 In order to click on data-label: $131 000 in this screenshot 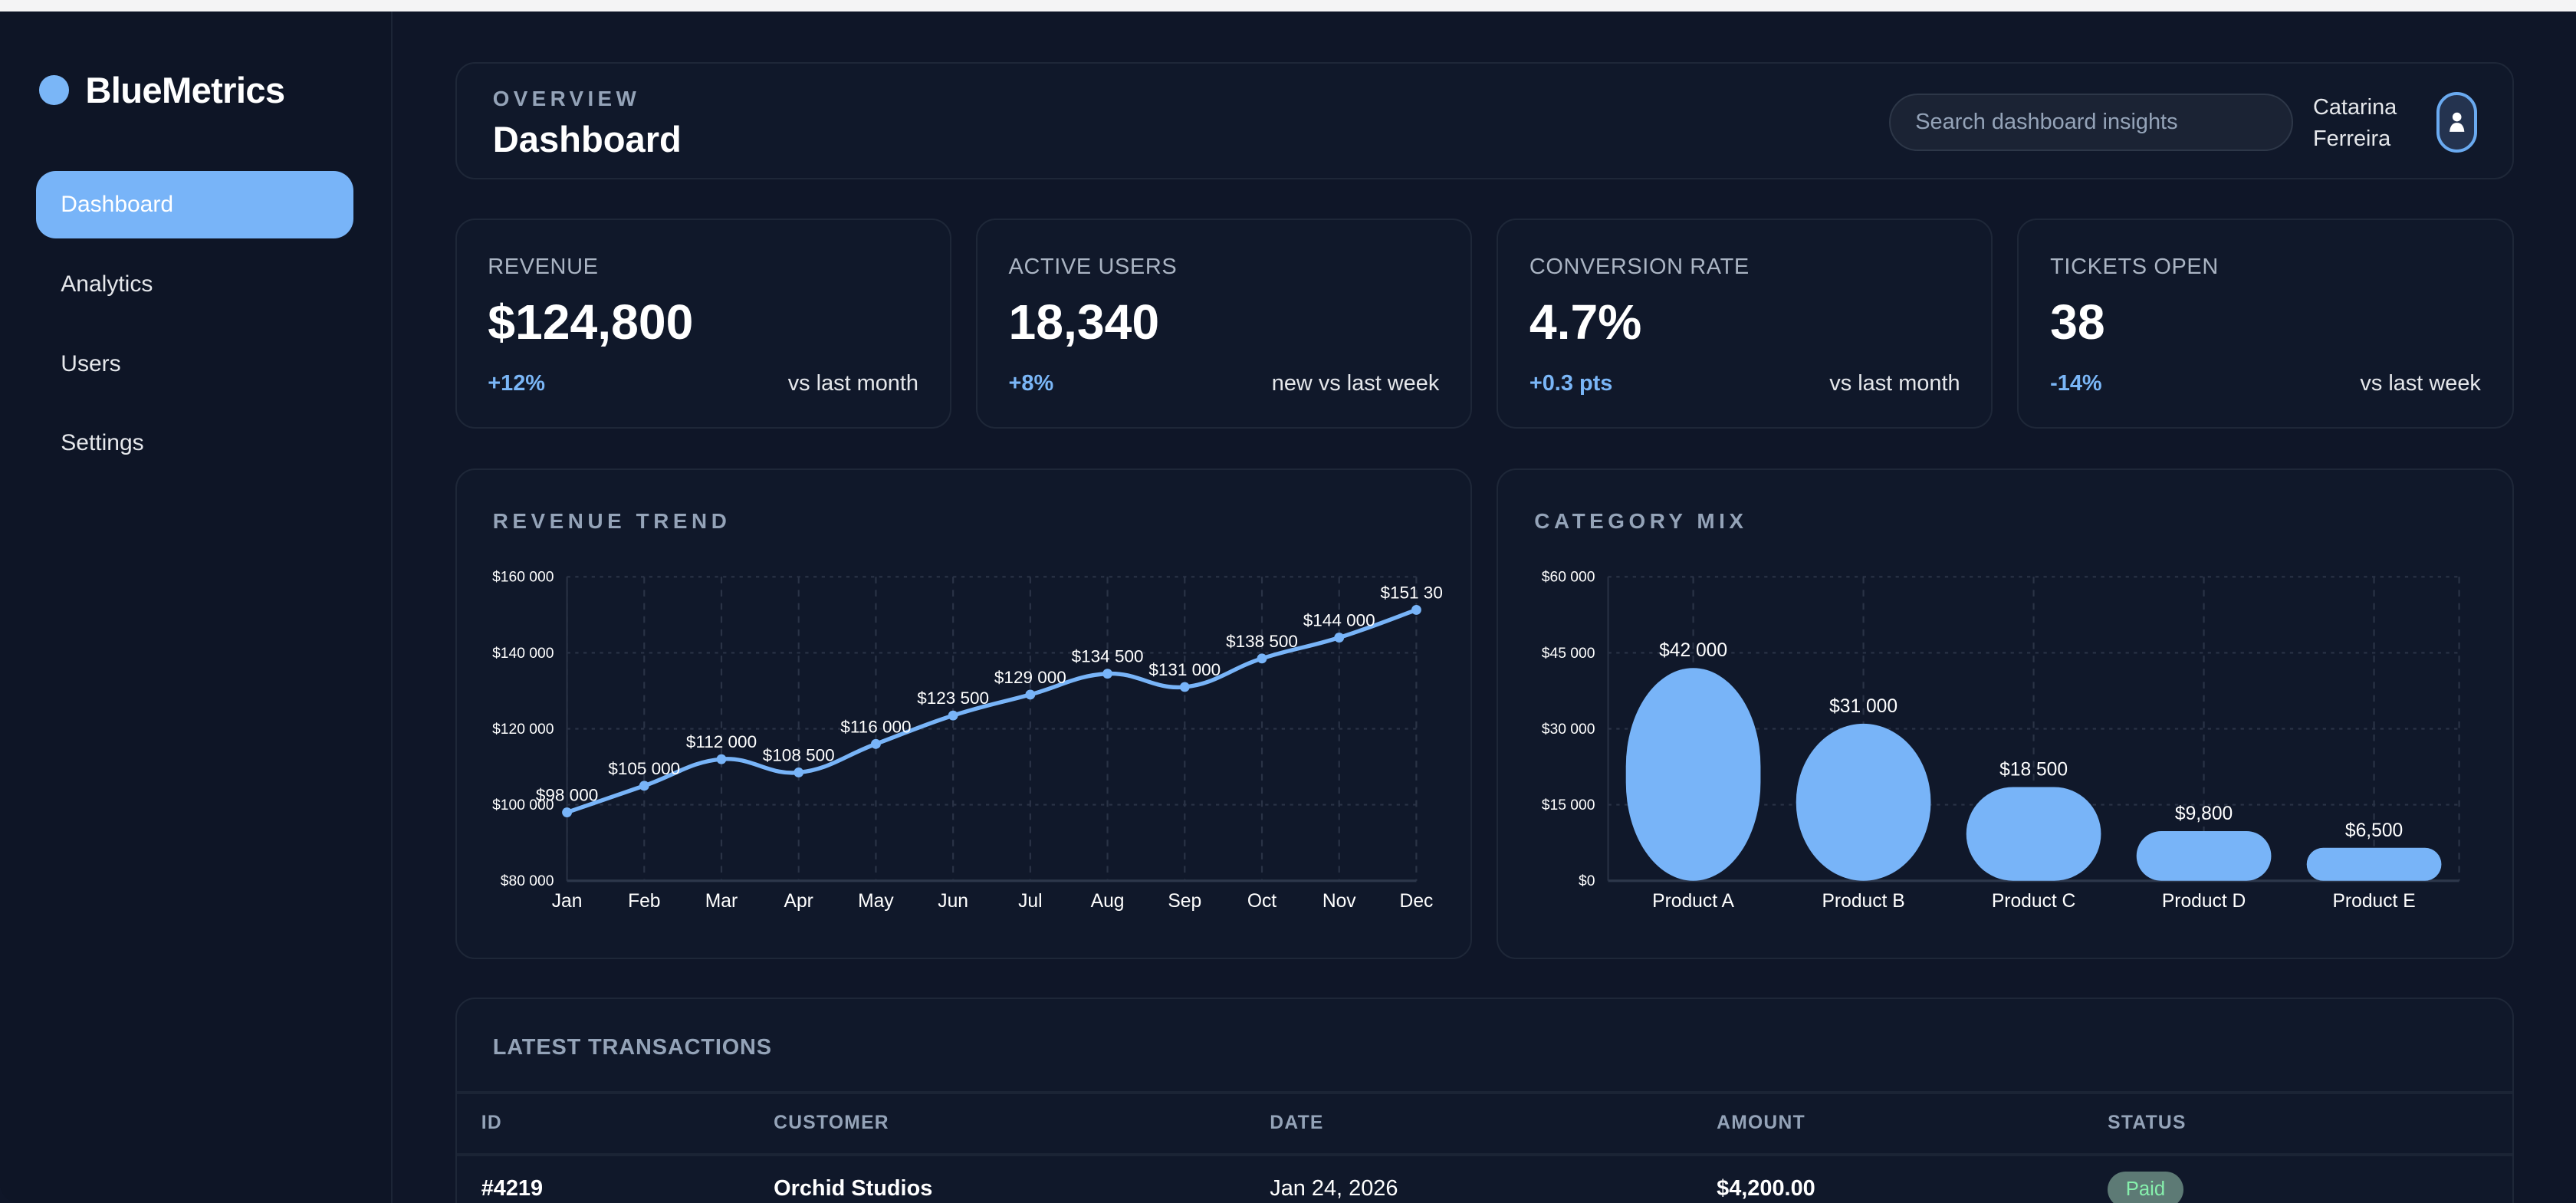, I will do `click(1184, 669)`.